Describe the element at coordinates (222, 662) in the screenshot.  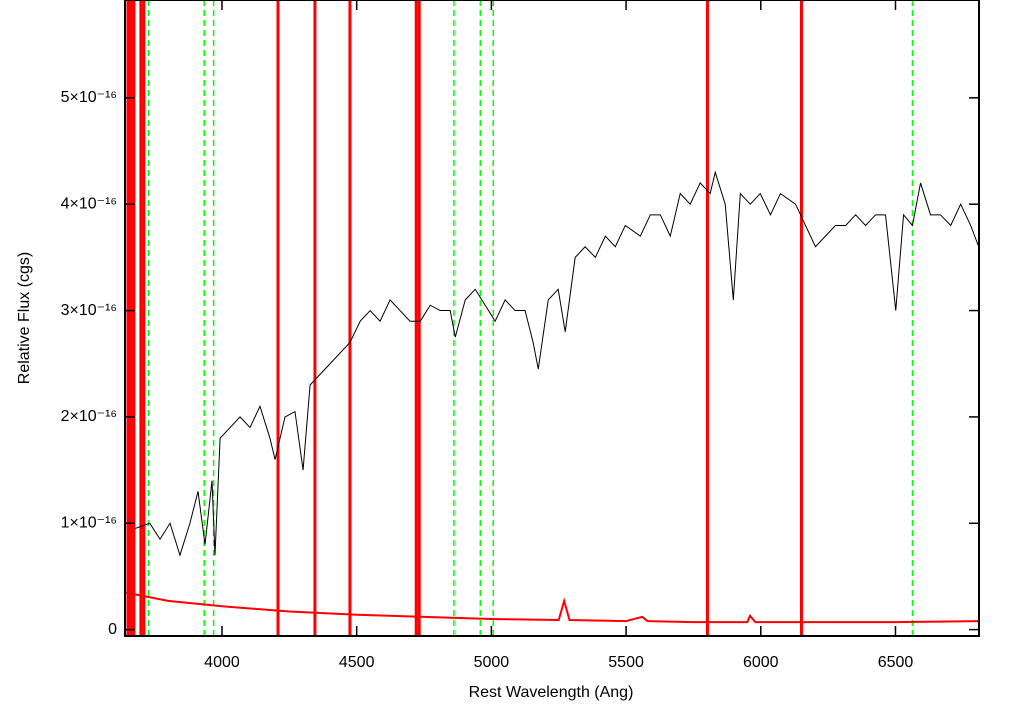
I see `x-tick-label: 4000` at that location.